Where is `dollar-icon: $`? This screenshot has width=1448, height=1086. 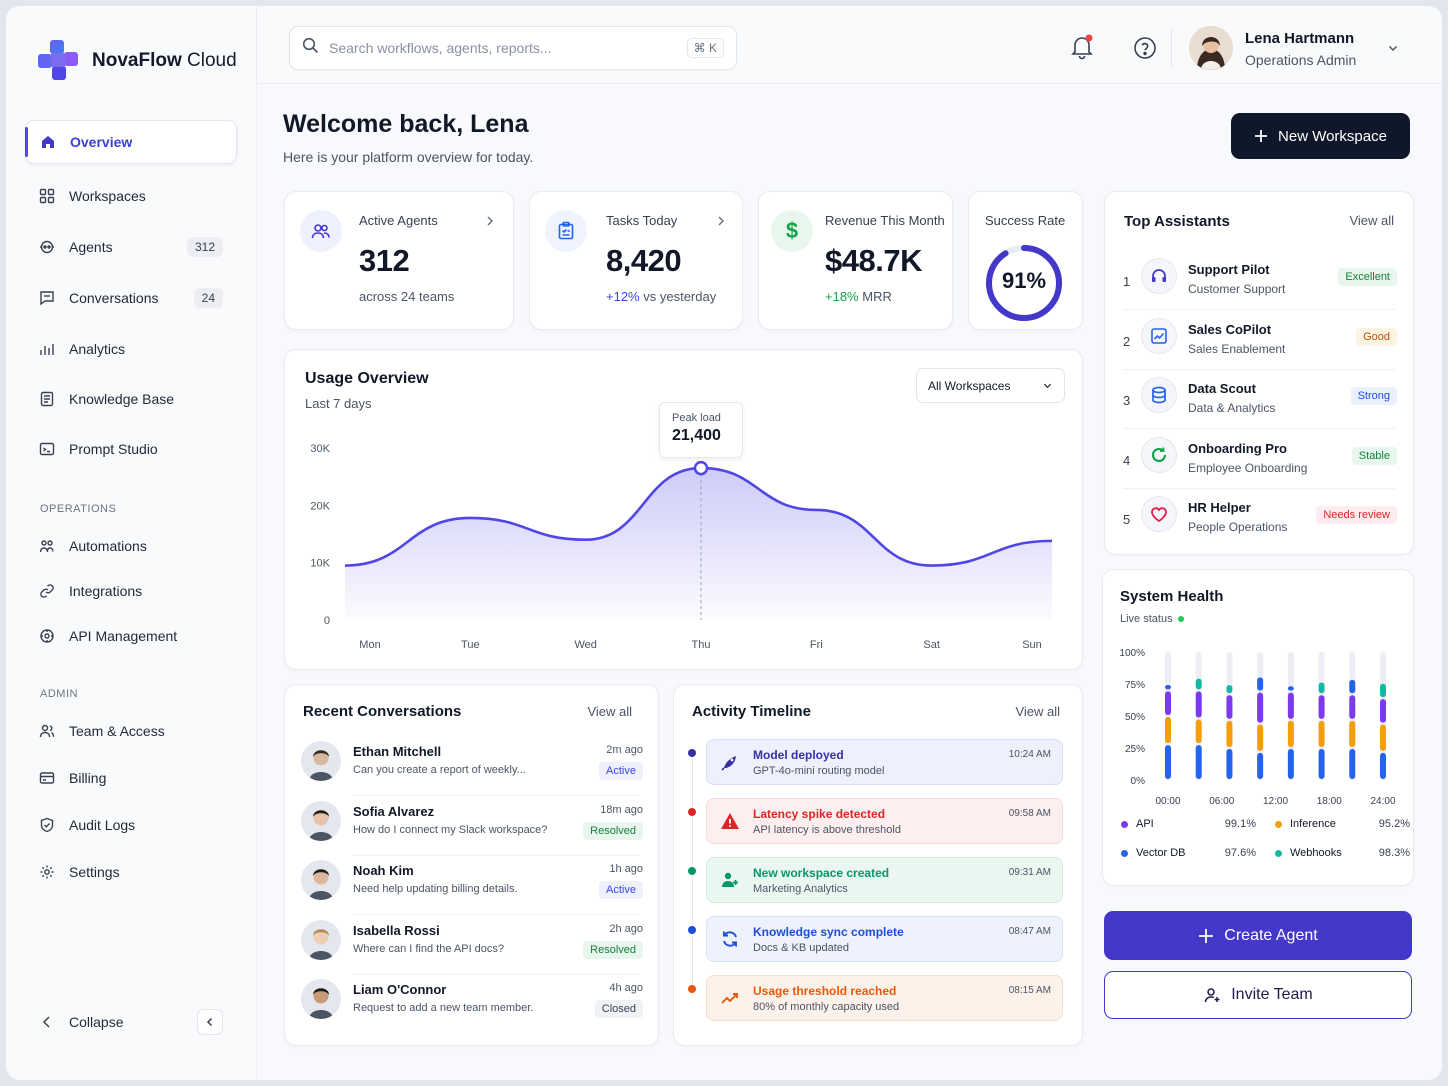 dollar-icon: $ is located at coordinates (792, 231).